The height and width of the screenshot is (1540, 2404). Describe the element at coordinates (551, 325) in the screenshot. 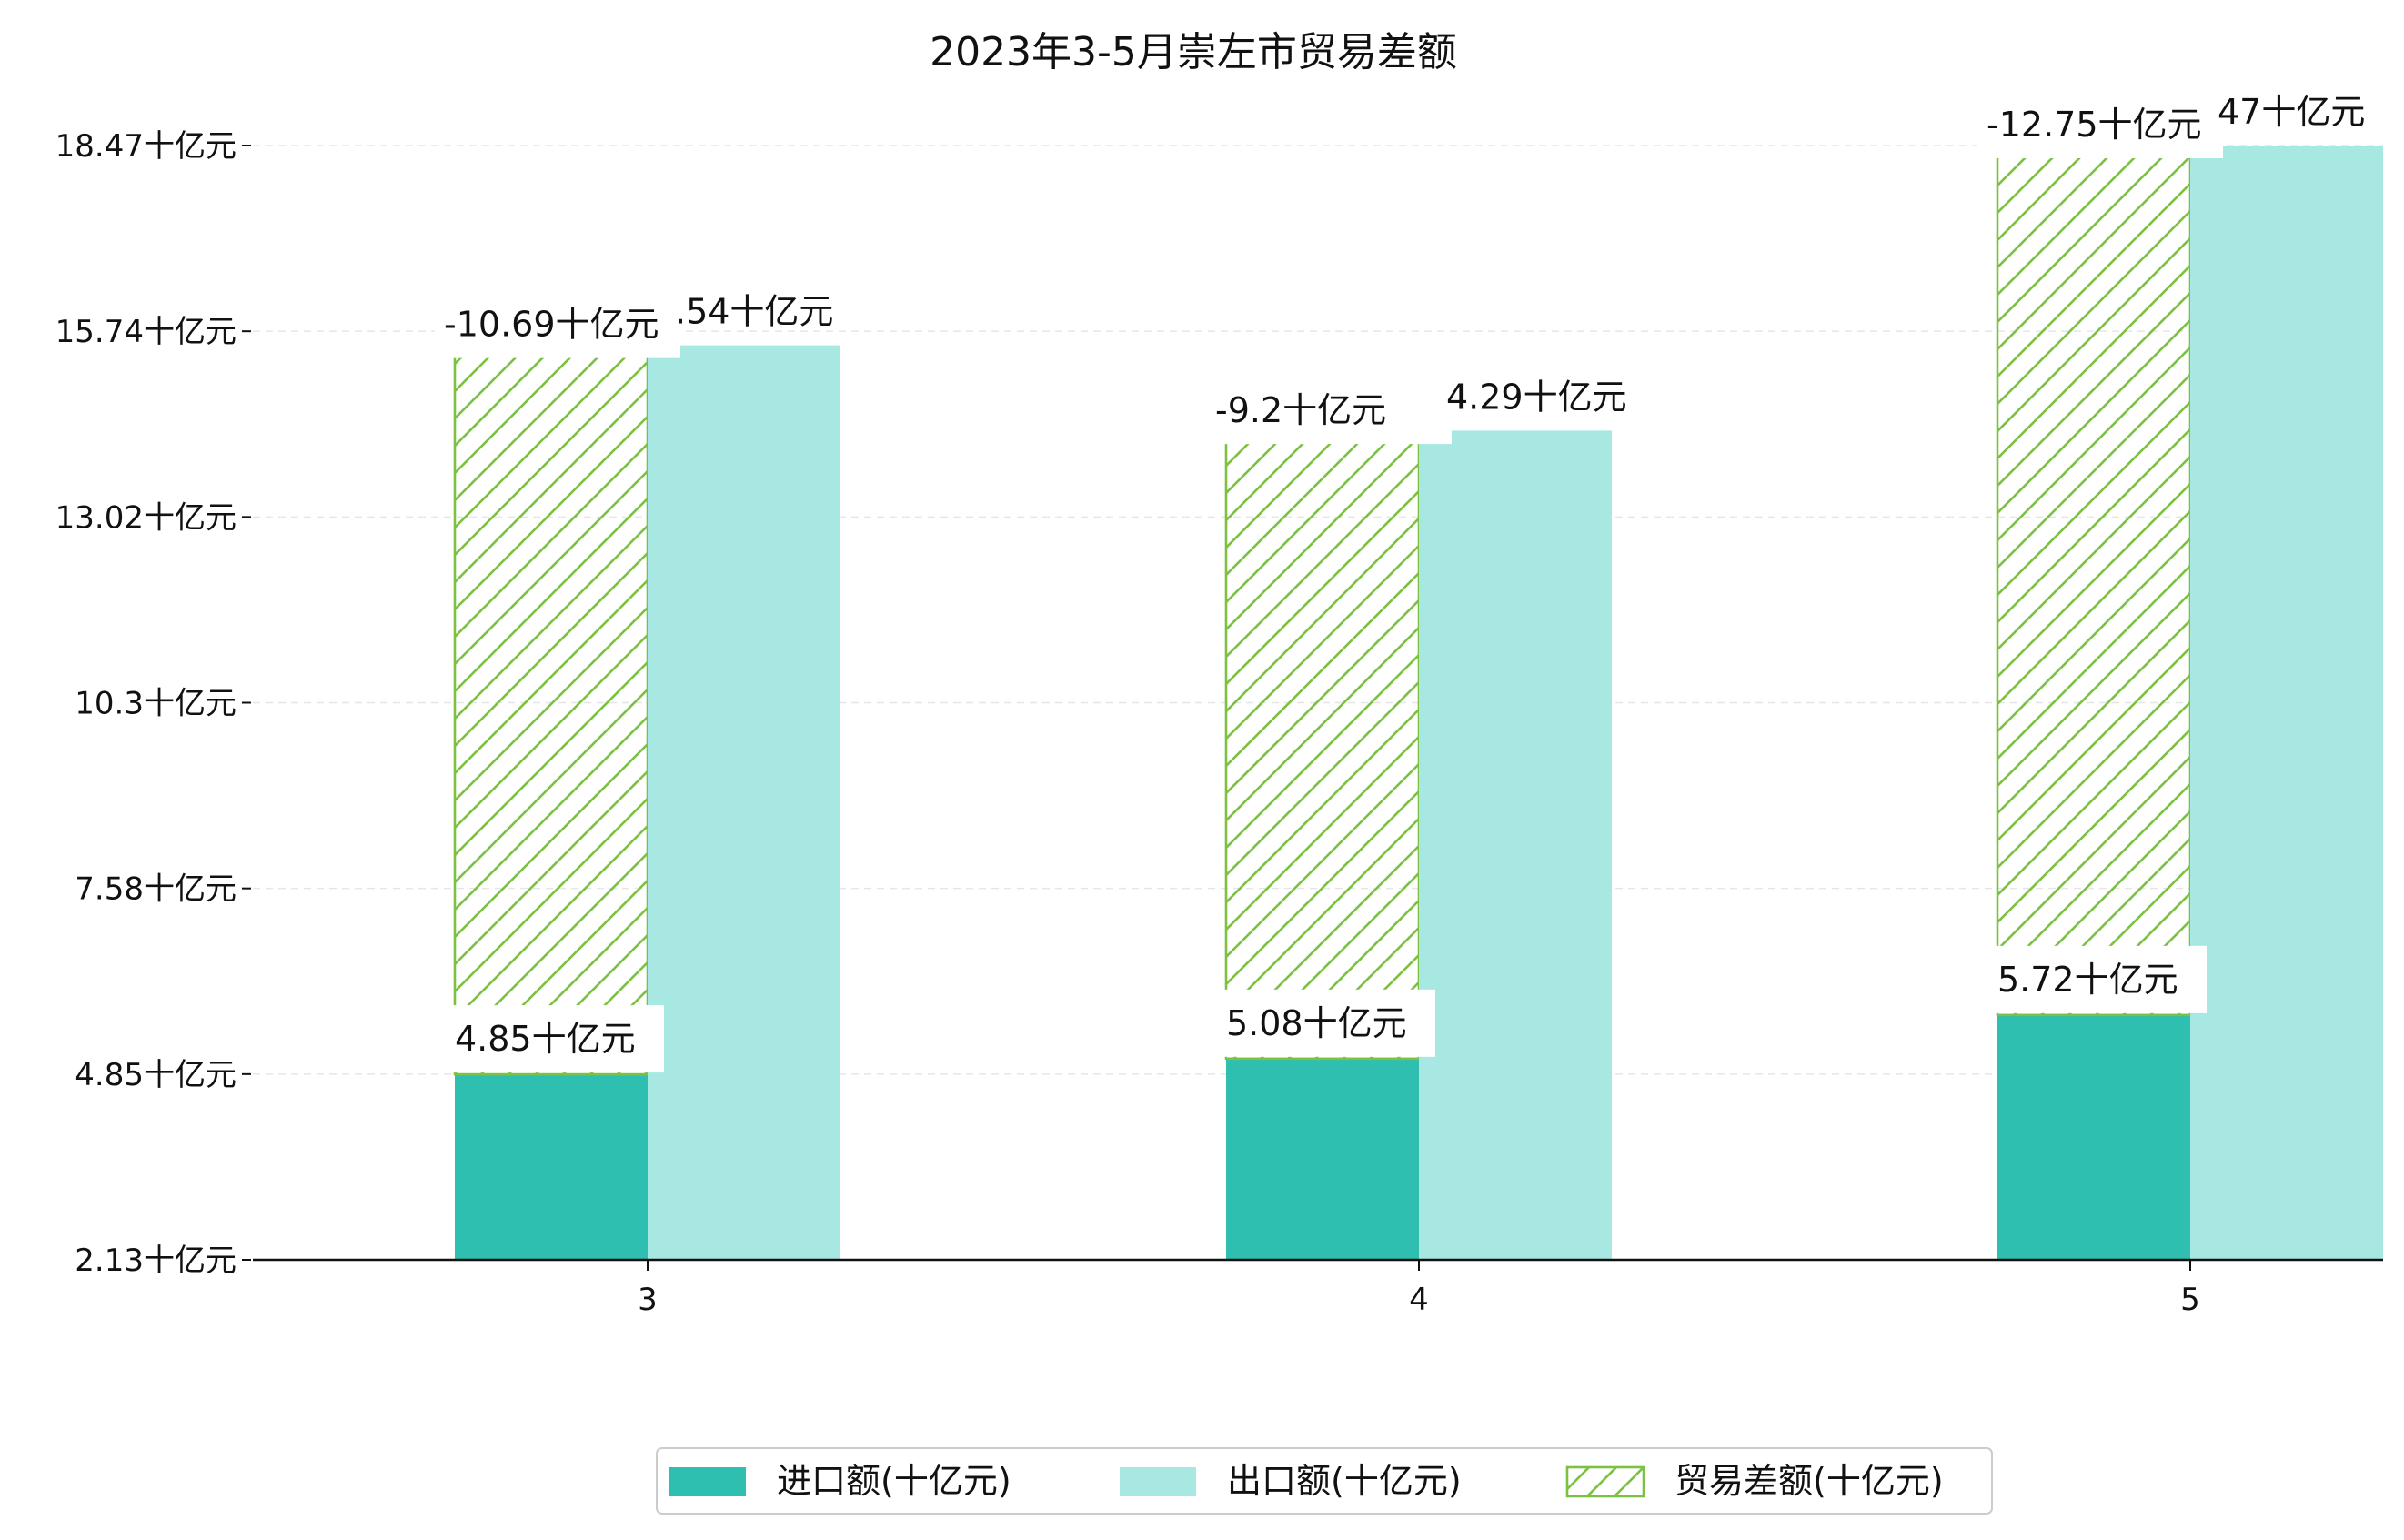

I see `balance-data-label: -10.69十亿元` at that location.